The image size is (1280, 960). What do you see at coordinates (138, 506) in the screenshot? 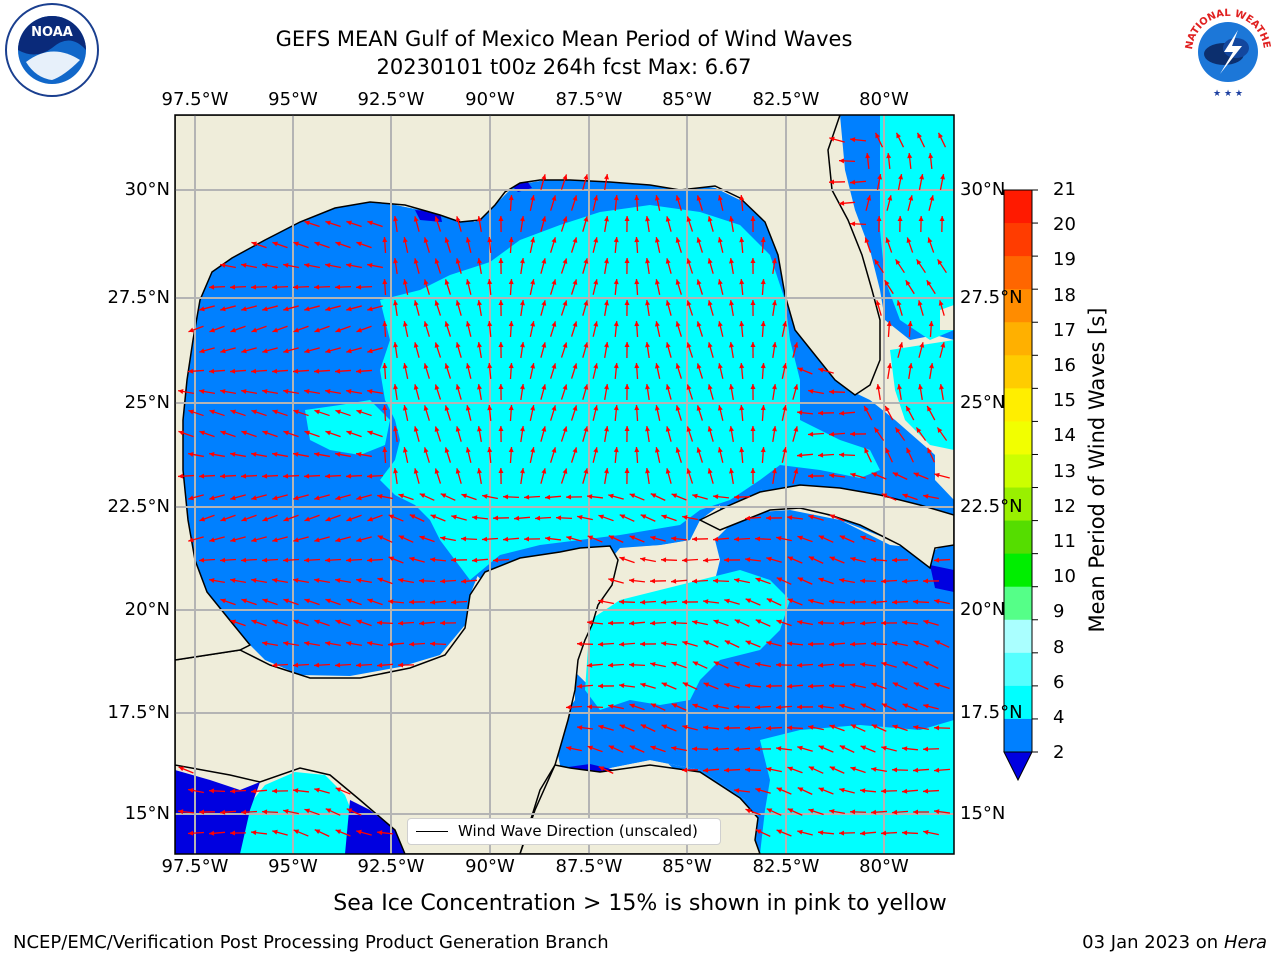
I see `lat-label-left: 22.5°N` at bounding box center [138, 506].